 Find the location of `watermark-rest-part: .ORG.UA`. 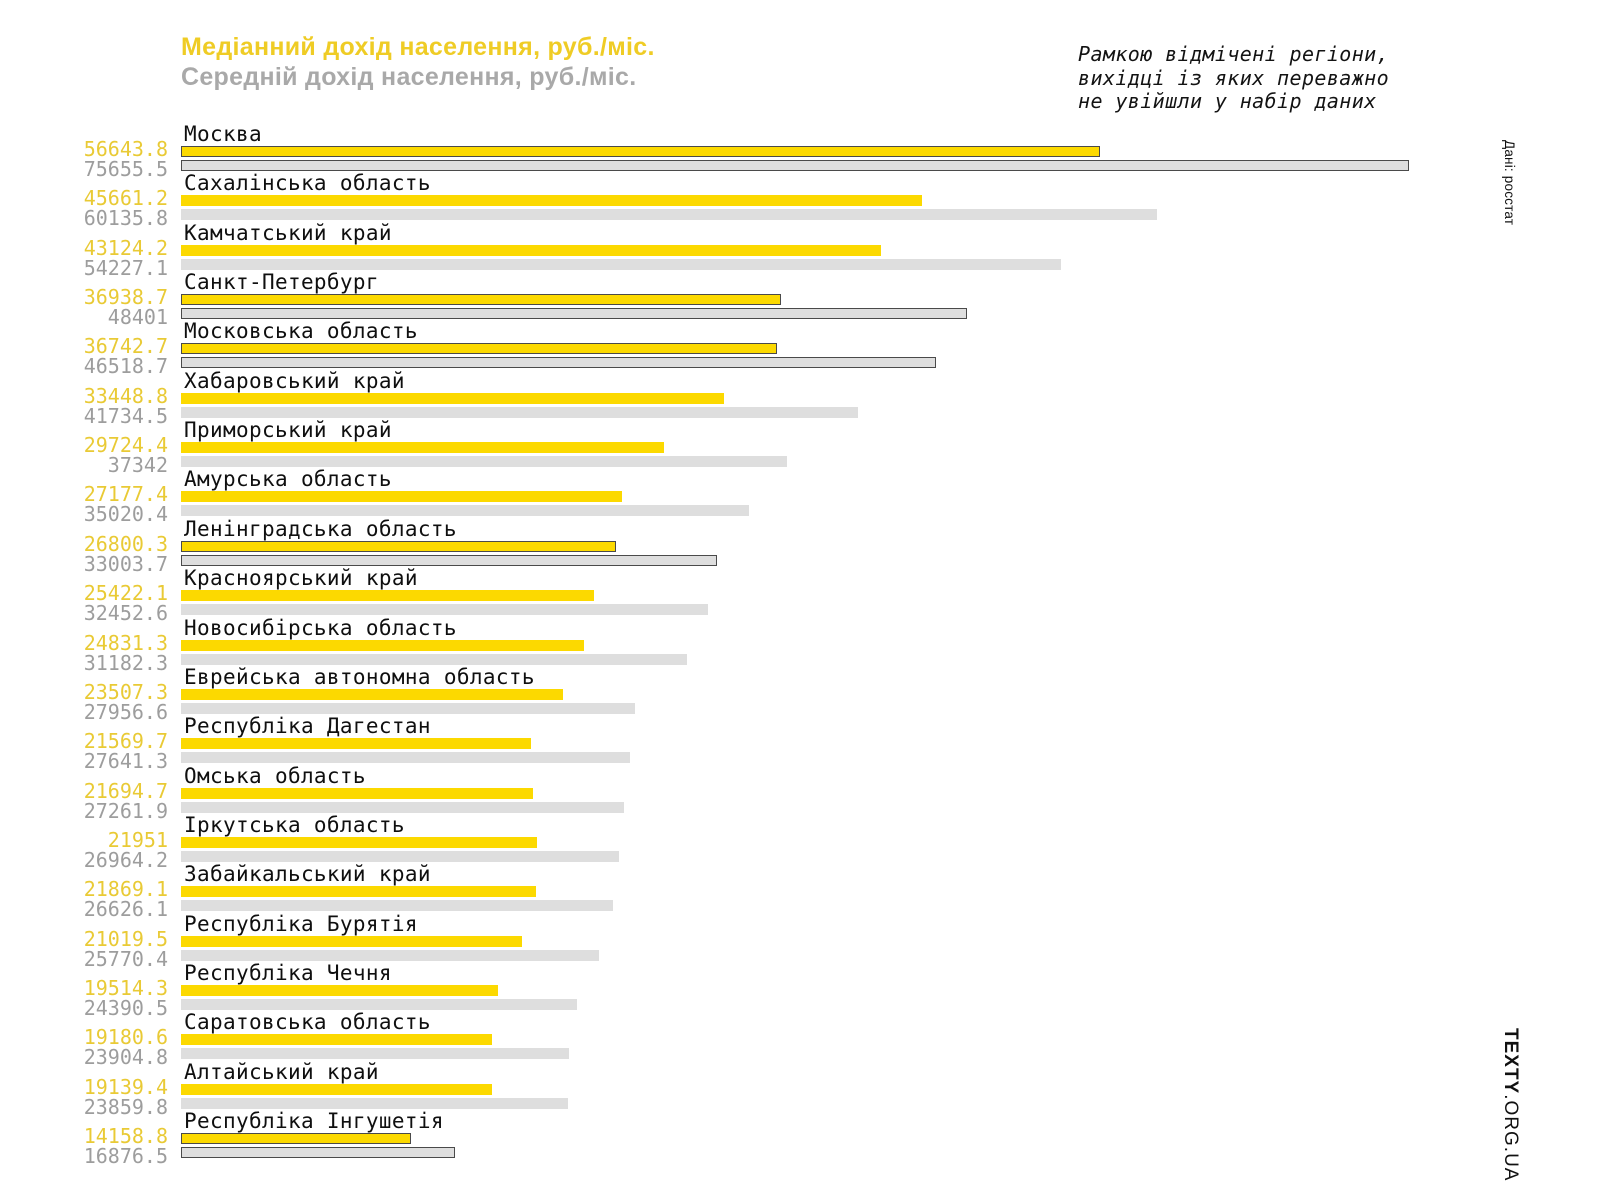

watermark-rest-part: .ORG.UA is located at coordinates (1510, 1138).